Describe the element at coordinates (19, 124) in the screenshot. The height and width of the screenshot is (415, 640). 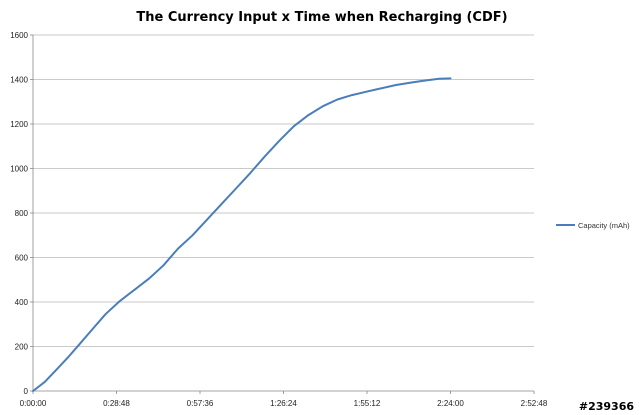
I see `y-tick-label: 1200` at that location.